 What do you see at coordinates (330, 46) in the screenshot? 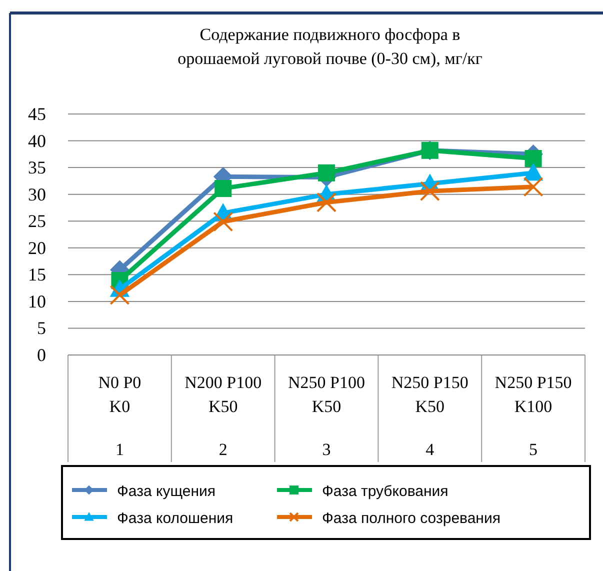
I see `chart-title: Содержание подвижного фосфора в орошаемой луговой почве (0-30 см), мг/кг` at bounding box center [330, 46].